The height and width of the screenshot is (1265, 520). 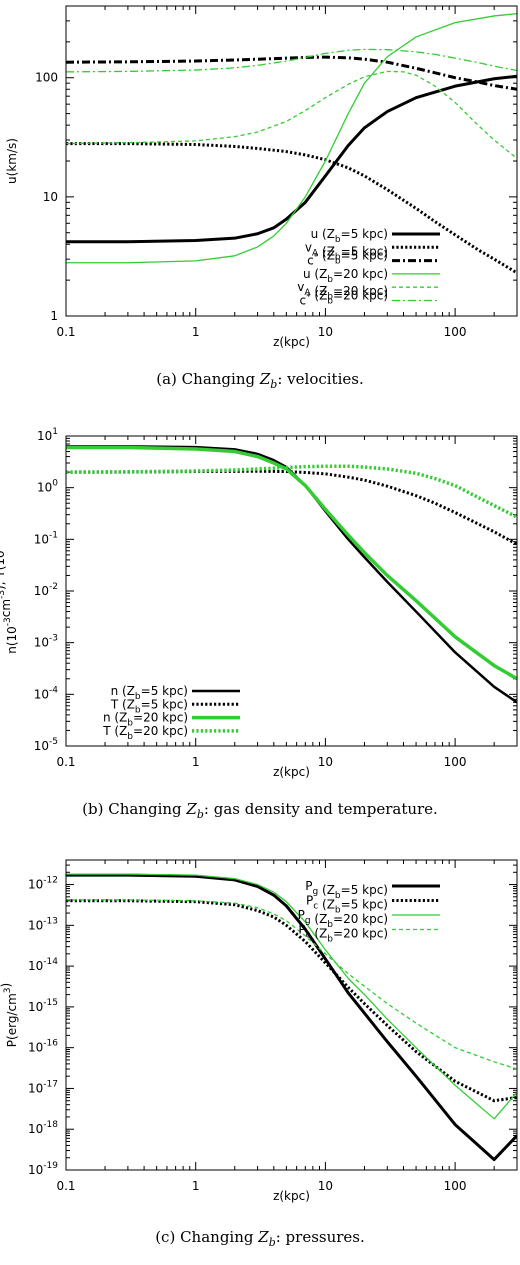 I want to click on y-tick-label: 10⁻¹⁹, so click(x=43, y=1169).